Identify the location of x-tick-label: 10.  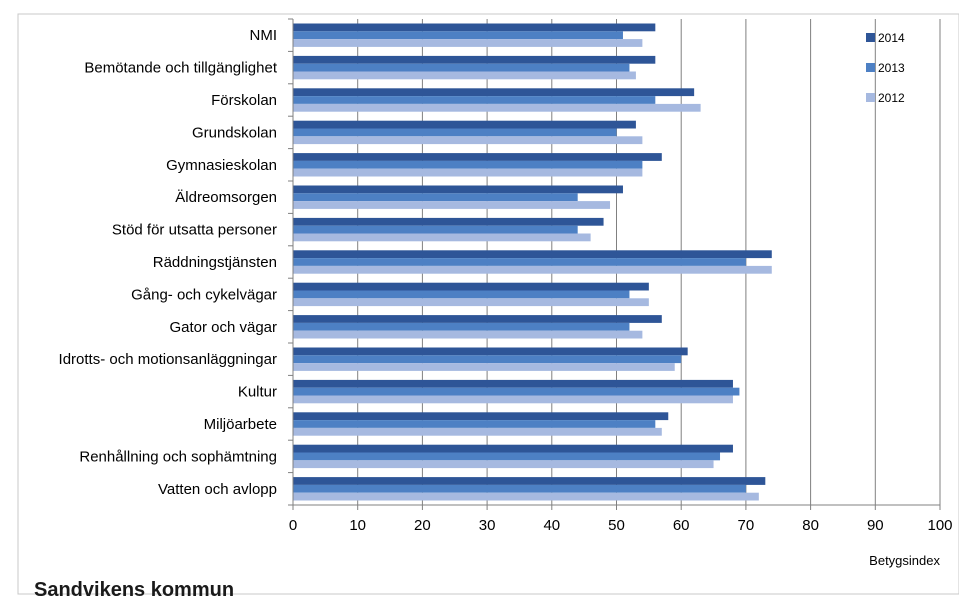
(357, 525).